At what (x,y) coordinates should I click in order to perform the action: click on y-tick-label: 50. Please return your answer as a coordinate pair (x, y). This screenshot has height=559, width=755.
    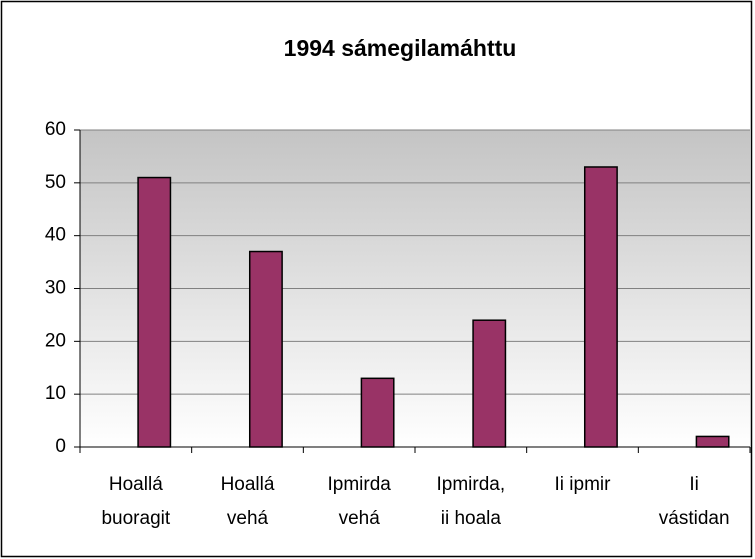
    Looking at the image, I should click on (55, 182).